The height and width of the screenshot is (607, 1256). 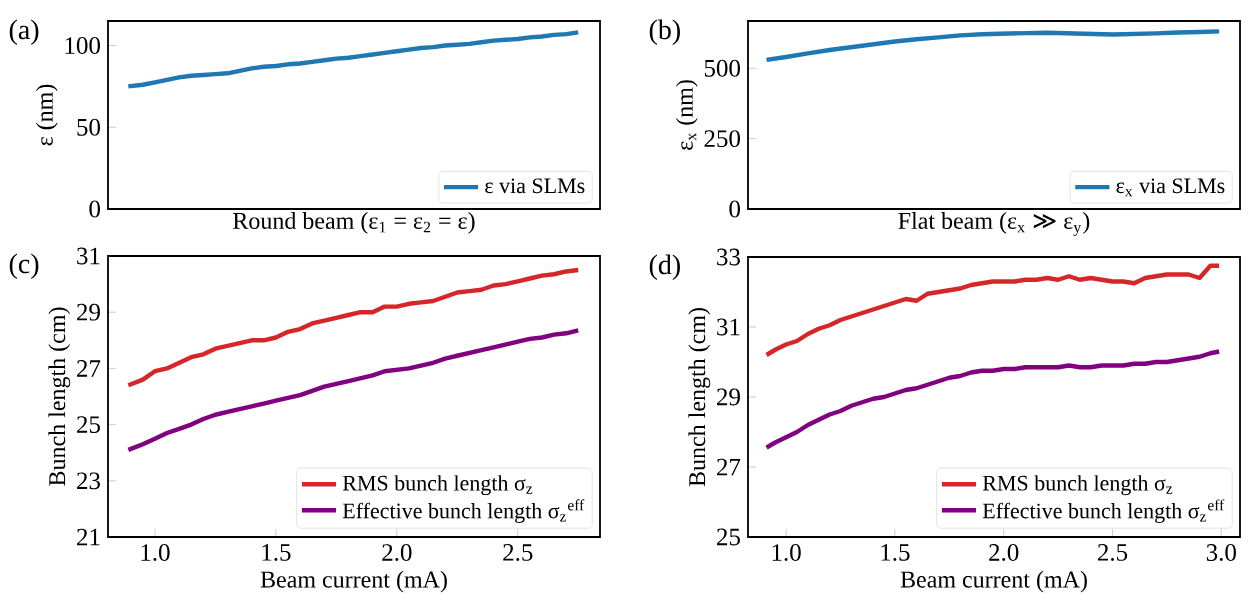 I want to click on text: (a), so click(x=24, y=32).